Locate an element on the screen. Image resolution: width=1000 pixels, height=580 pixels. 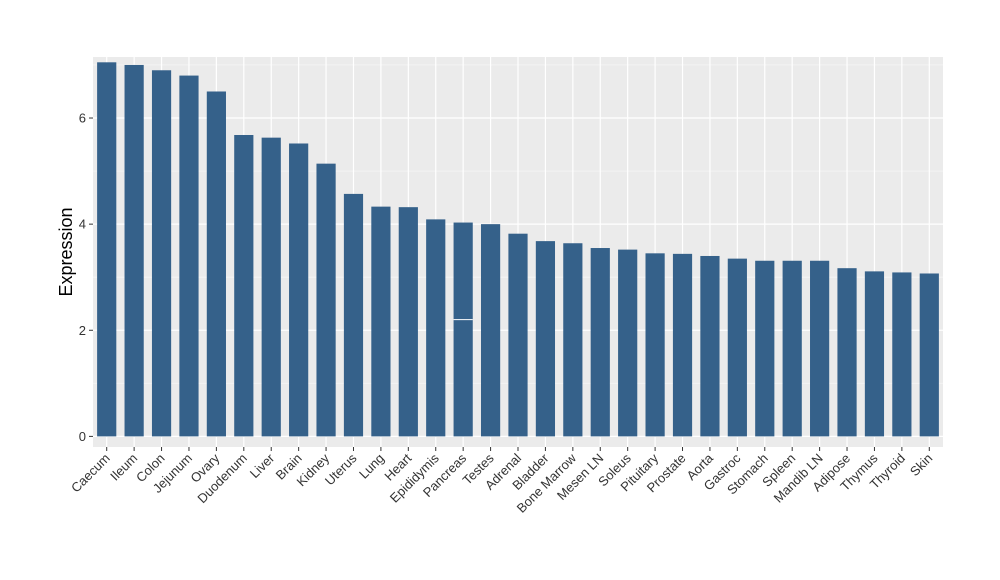
bar-prostate is located at coordinates (682, 345).